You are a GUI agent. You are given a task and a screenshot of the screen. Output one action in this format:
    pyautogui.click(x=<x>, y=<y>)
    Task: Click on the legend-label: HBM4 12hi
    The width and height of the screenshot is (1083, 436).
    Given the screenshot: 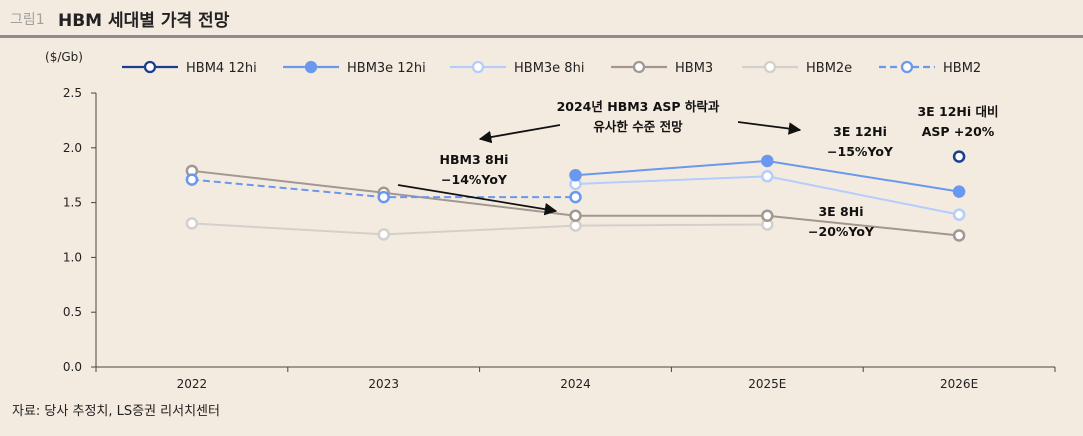 What is the action you would take?
    pyautogui.click(x=221, y=68)
    